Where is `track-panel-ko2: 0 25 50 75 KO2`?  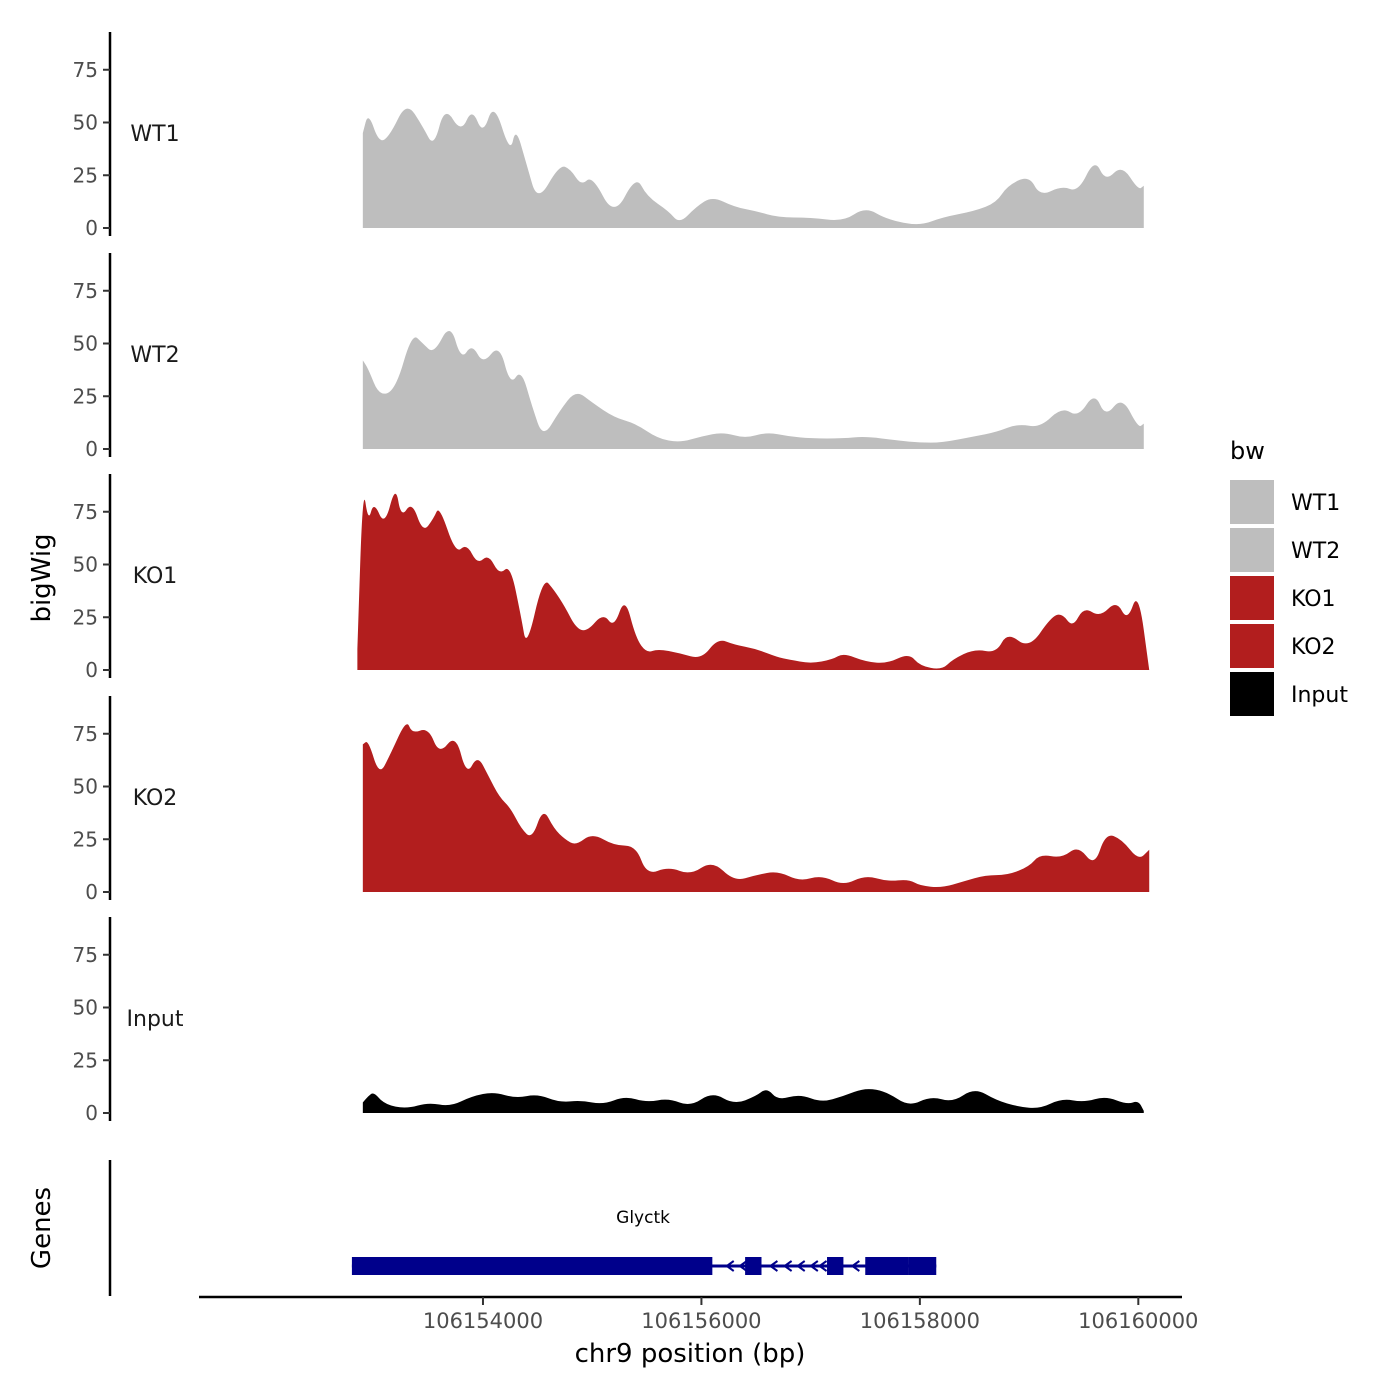
track-panel-ko2: 0 25 50 75 KO2 is located at coordinates (611, 800).